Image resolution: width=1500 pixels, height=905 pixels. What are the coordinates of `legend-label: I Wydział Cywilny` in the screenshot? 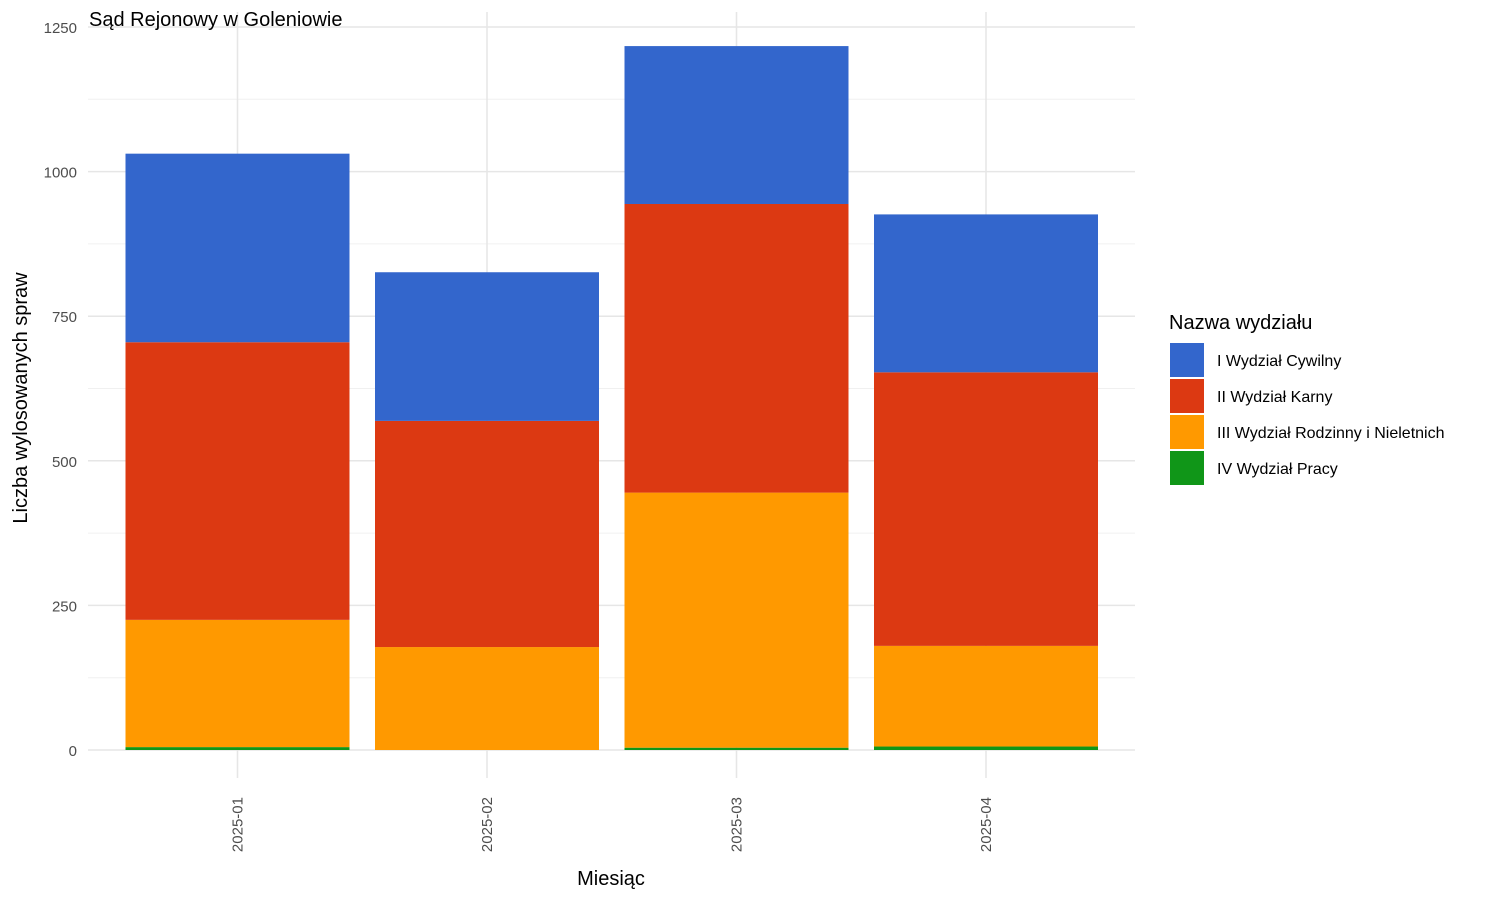 It's located at (1279, 361).